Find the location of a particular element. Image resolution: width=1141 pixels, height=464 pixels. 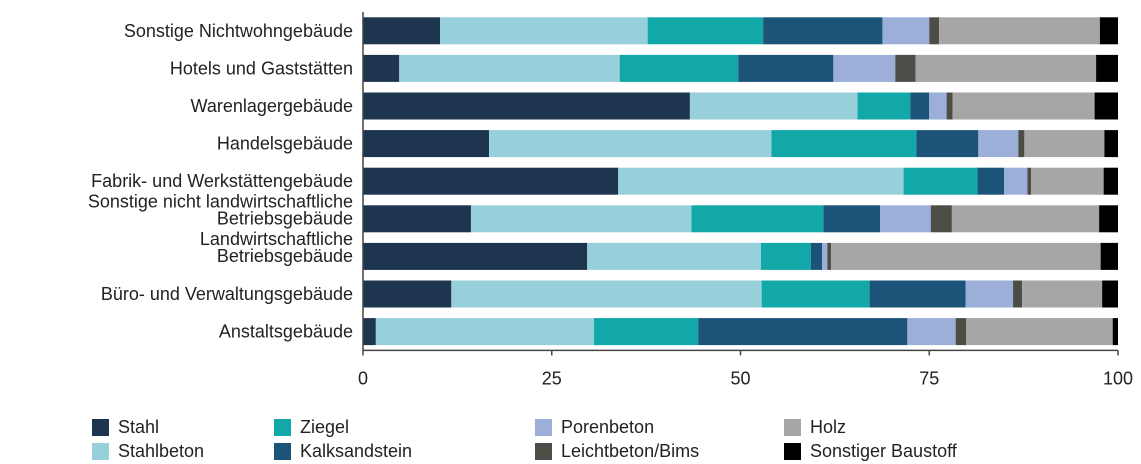

legend-item: Stahl is located at coordinates (125, 427).